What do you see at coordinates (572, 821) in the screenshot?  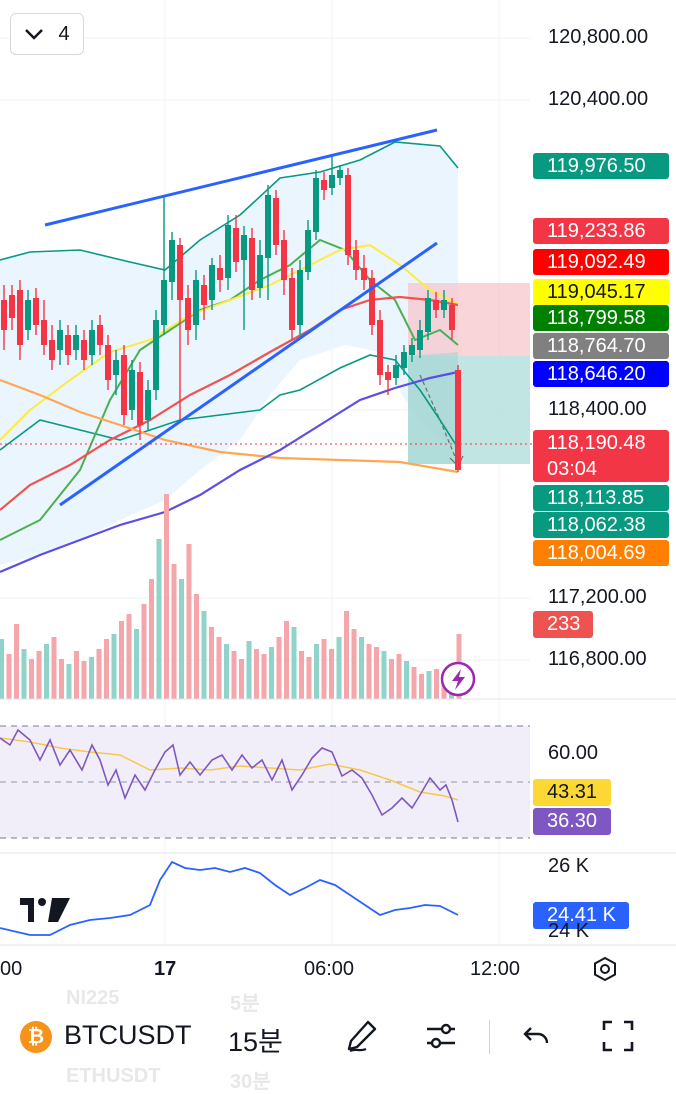 I see `rsi-value-label: 36.30` at bounding box center [572, 821].